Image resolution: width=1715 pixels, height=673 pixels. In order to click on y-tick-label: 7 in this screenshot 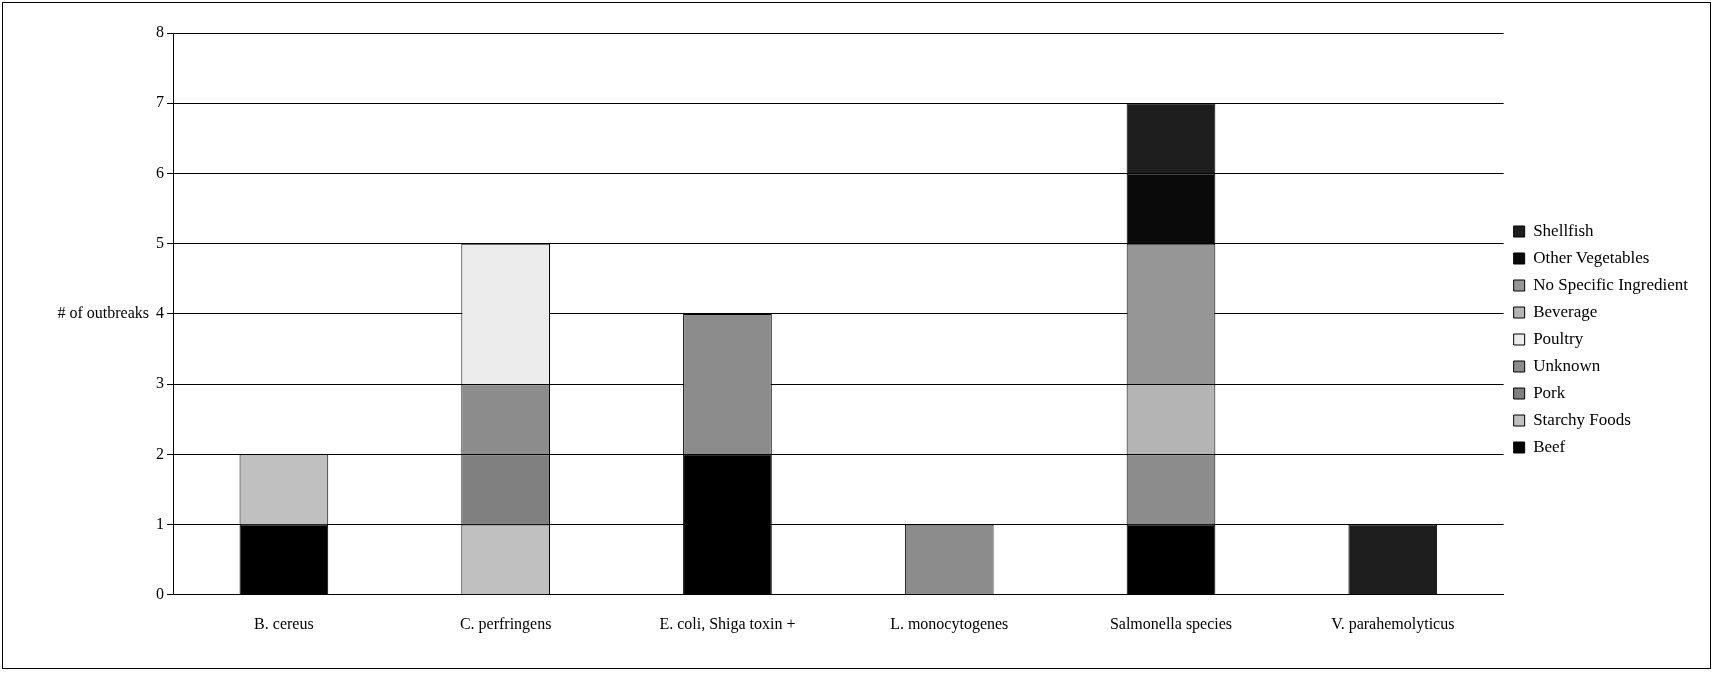, I will do `click(160, 102)`.